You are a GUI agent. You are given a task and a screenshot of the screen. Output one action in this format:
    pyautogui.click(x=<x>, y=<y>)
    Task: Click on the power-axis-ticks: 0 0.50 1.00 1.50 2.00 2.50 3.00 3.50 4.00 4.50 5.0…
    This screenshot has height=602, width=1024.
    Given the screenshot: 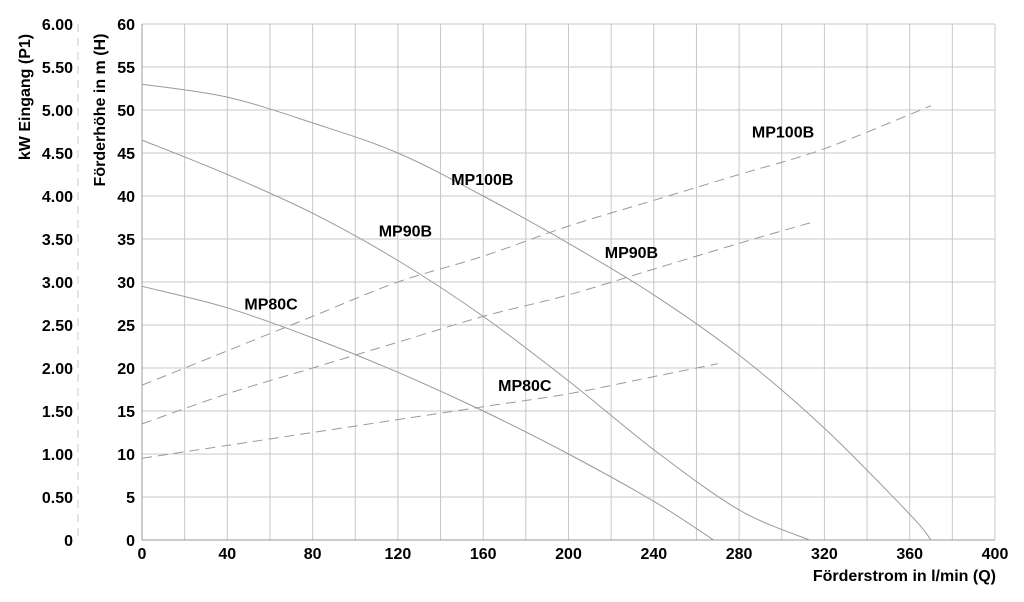 What is the action you would take?
    pyautogui.click(x=57, y=283)
    